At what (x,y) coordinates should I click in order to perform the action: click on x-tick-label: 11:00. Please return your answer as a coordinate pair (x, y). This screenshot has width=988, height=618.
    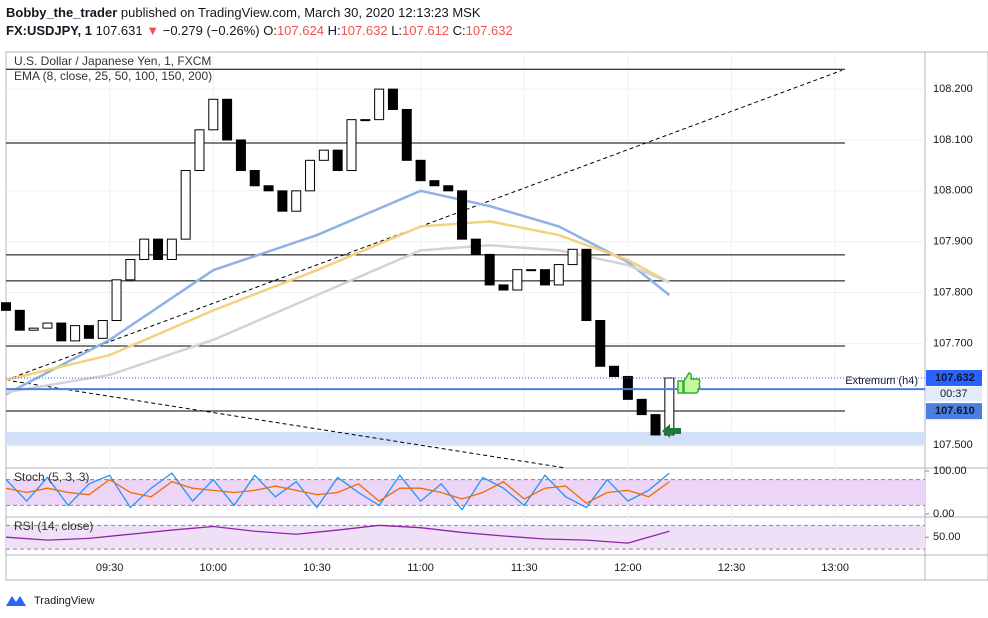
    Looking at the image, I should click on (420, 568).